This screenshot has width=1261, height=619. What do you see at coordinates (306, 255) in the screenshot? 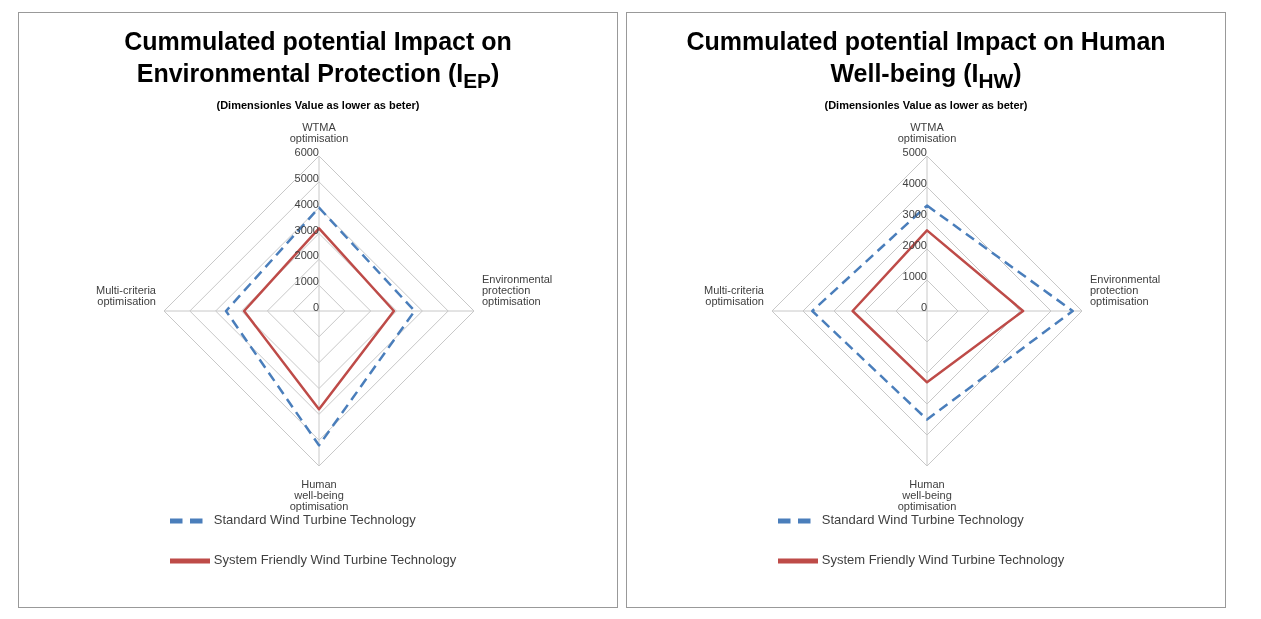
I see `y-tick-label: 2000` at bounding box center [306, 255].